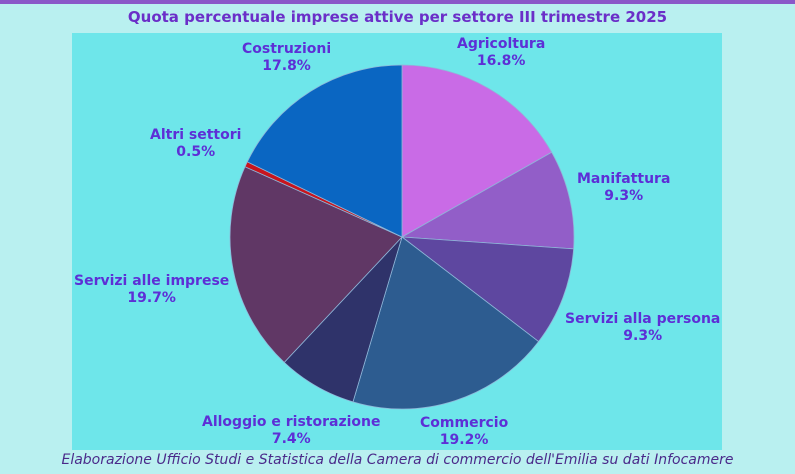 Image resolution: width=795 pixels, height=474 pixels. What do you see at coordinates (287, 57) in the screenshot?
I see `slice-label-costruzioni: Costruzioni 17.8%` at bounding box center [287, 57].